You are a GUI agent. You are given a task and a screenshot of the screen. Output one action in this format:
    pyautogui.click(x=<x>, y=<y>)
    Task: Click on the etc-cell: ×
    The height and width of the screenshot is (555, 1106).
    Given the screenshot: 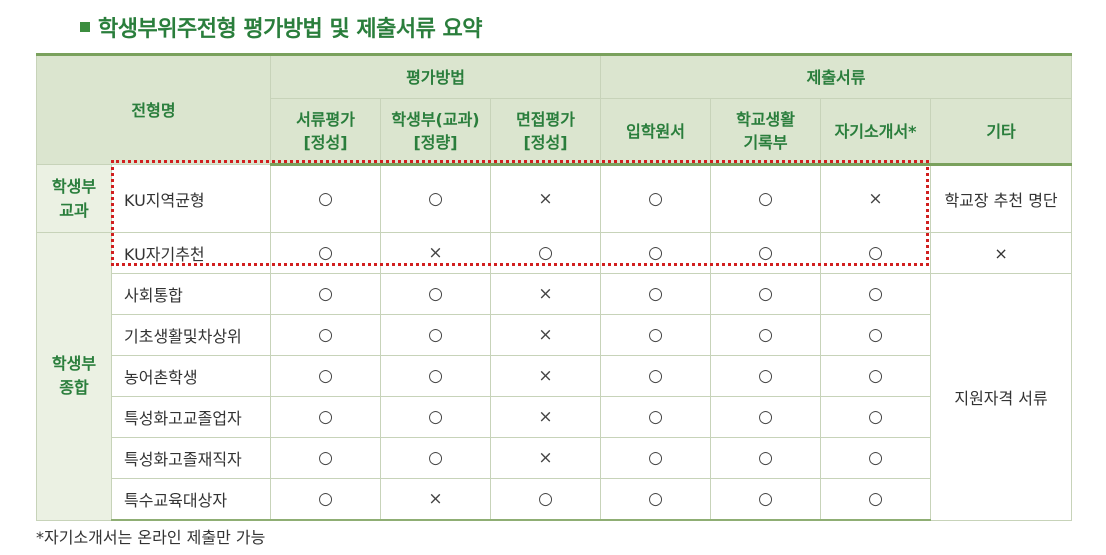 What is the action you would take?
    pyautogui.click(x=1001, y=253)
    